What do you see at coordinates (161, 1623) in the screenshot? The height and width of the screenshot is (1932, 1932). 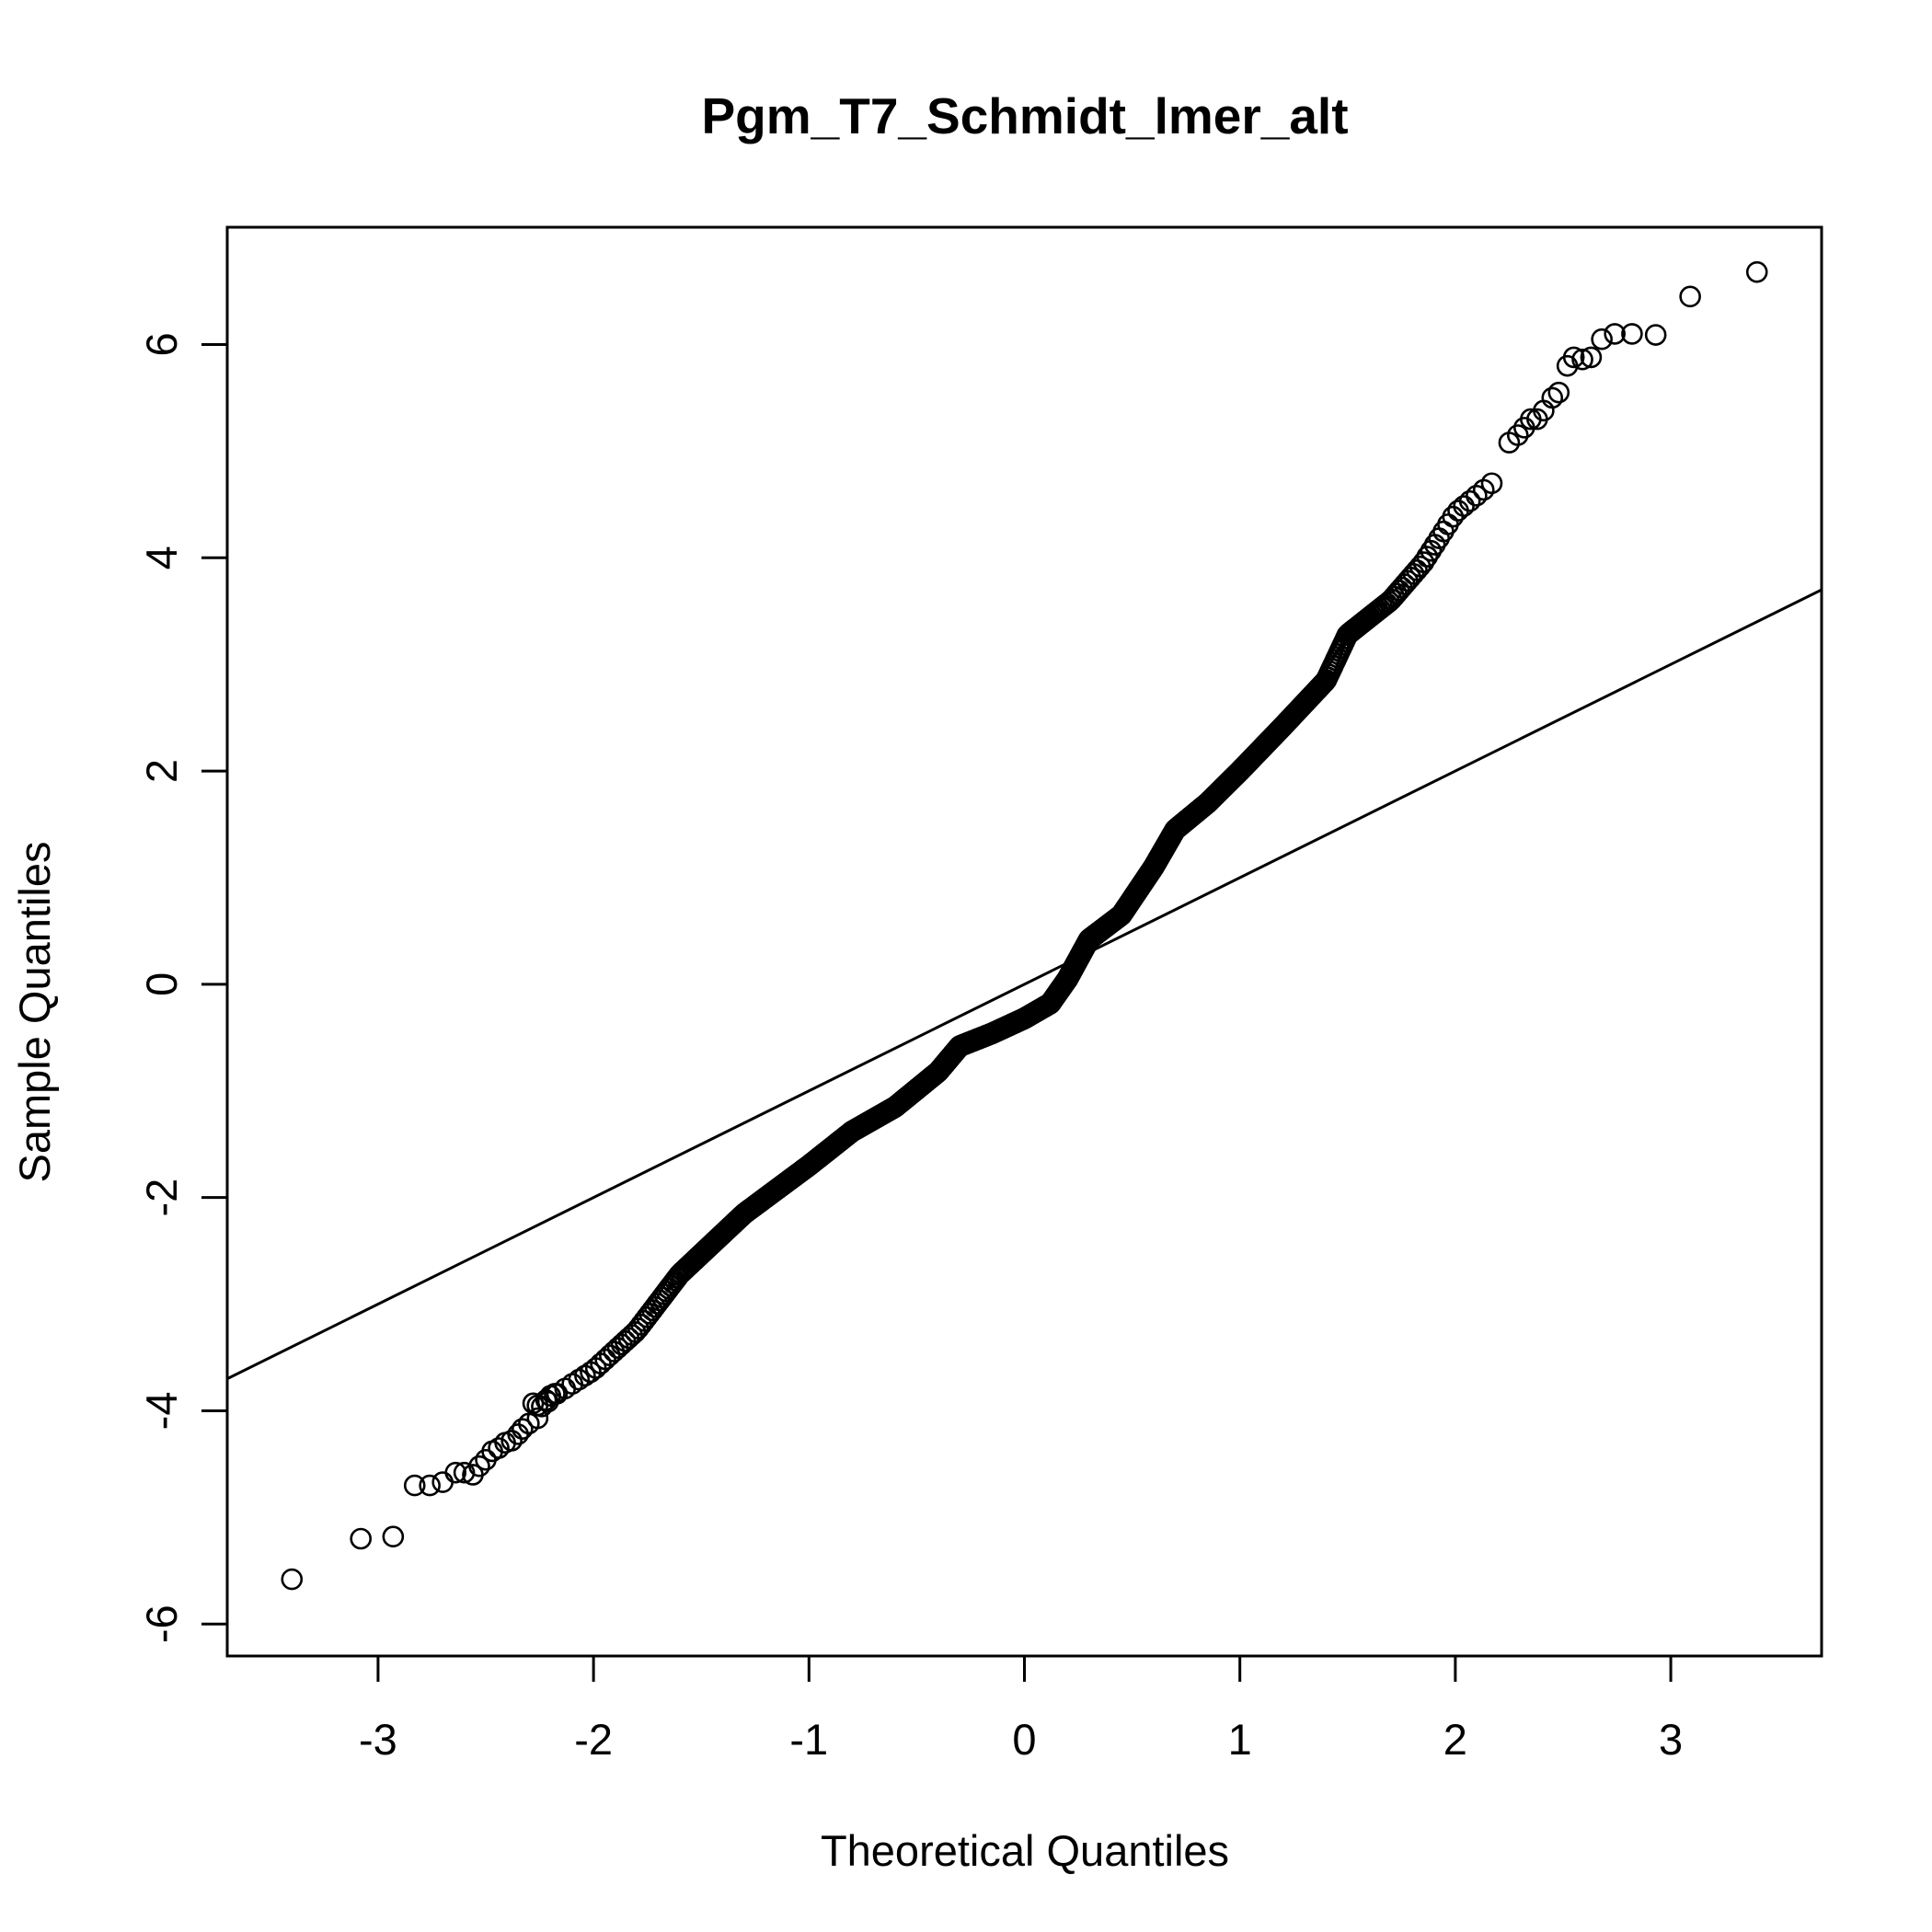 I see `y-tick-label: -6` at bounding box center [161, 1623].